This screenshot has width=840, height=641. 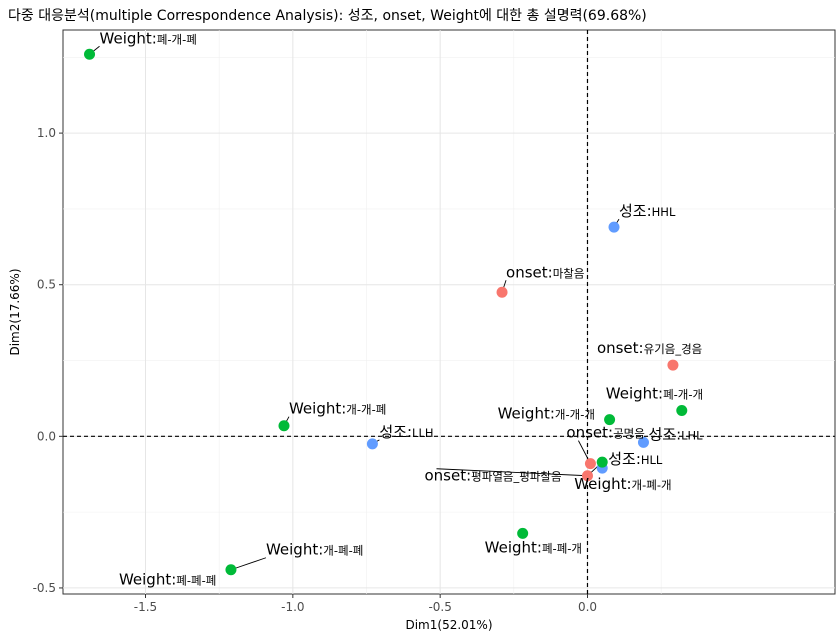 I want to click on data-label: Weight:폐-개-개, so click(x=654, y=394).